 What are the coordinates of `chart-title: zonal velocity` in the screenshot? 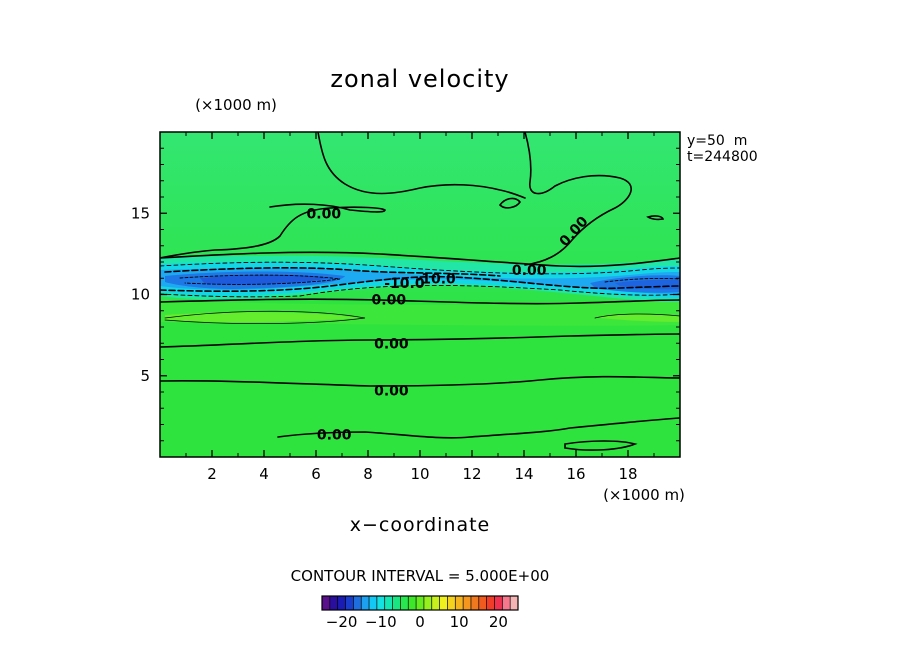 It's located at (419, 79).